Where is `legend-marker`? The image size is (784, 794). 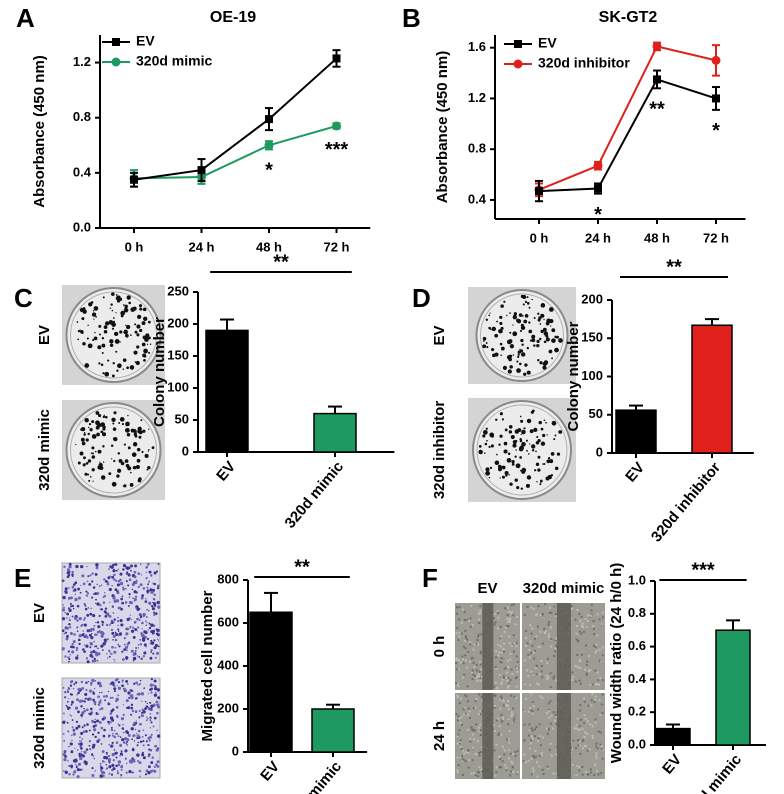
legend-marker is located at coordinates (116, 42).